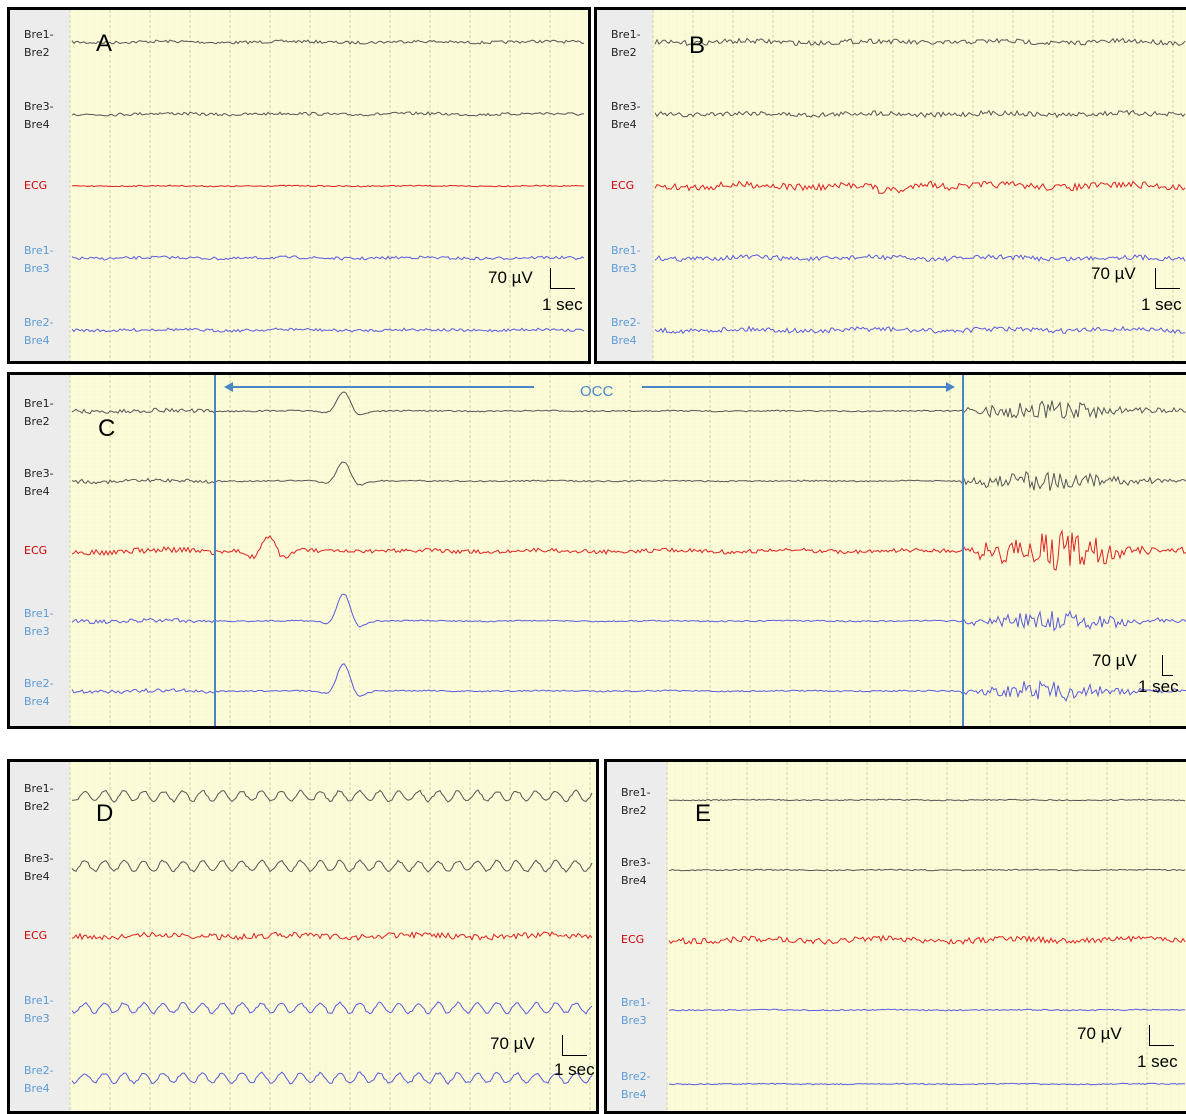 The width and height of the screenshot is (1186, 1114). What do you see at coordinates (697, 45) in the screenshot?
I see `panel-letter: B` at bounding box center [697, 45].